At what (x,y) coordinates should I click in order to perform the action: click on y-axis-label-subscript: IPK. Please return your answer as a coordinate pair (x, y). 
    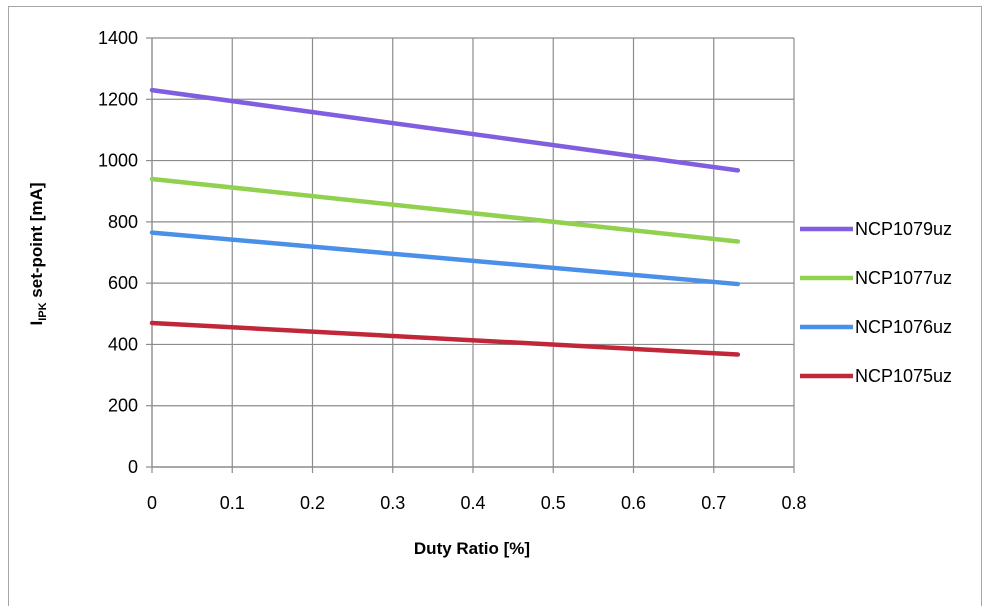
    Looking at the image, I should click on (43, 311).